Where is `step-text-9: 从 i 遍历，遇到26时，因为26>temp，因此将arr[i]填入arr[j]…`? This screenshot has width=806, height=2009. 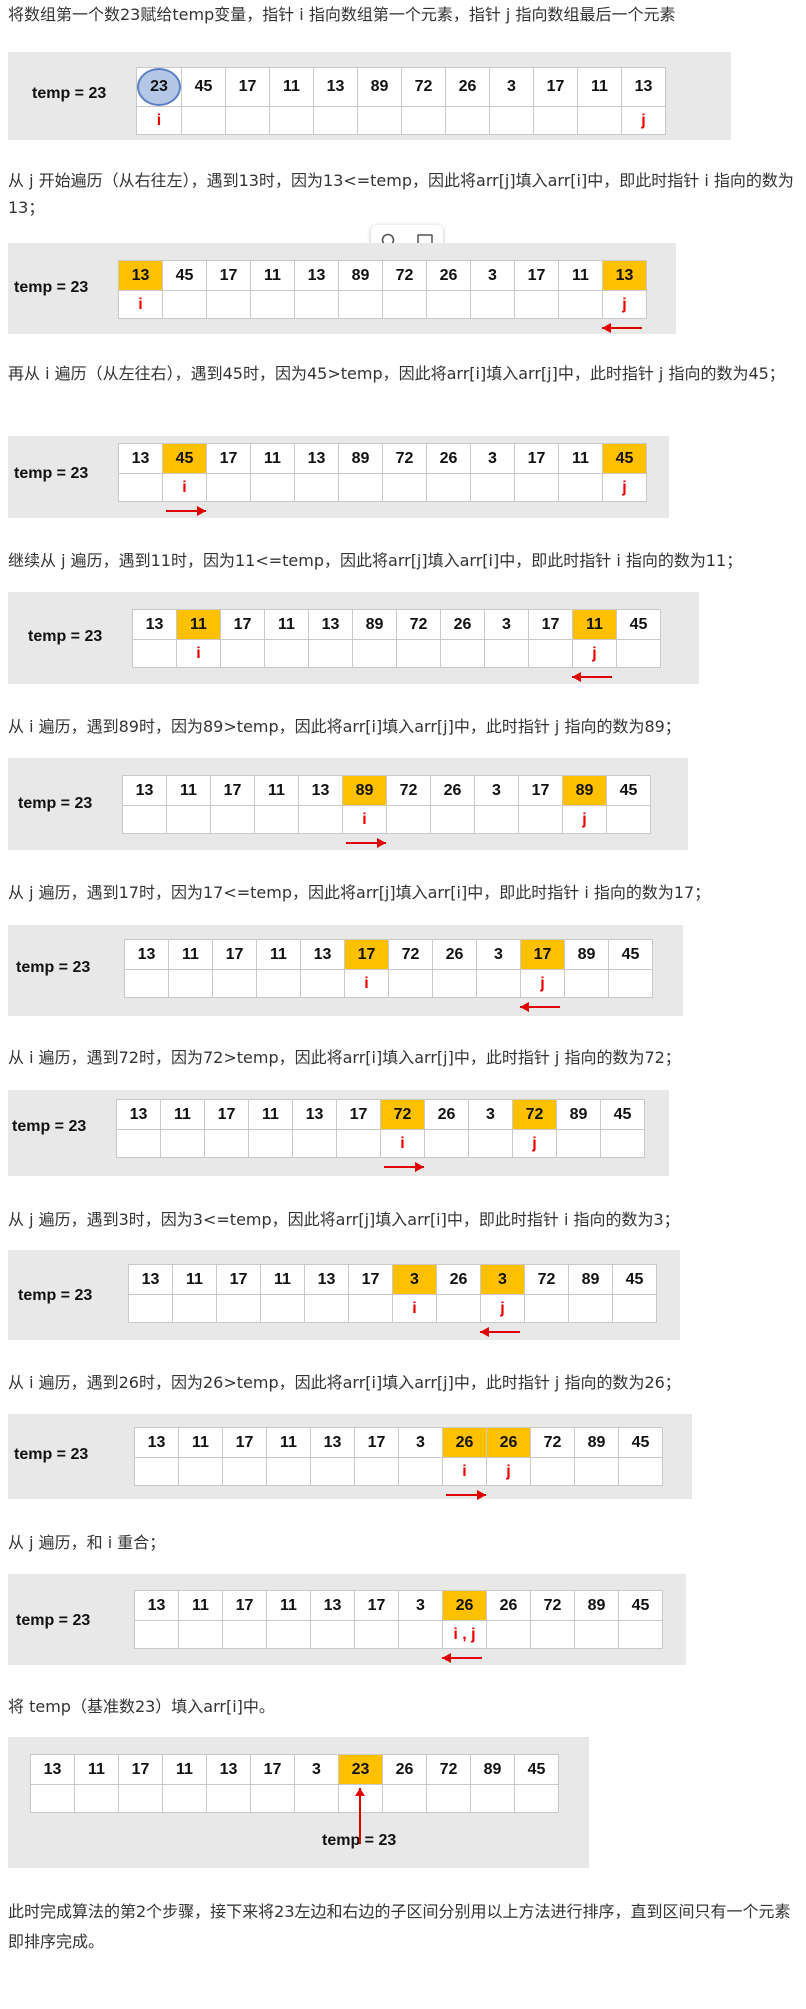
step-text-9: 从 i 遍历，遇到26时，因为26>temp，因此将arr[i]填入arr[j]… is located at coordinates (344, 1382).